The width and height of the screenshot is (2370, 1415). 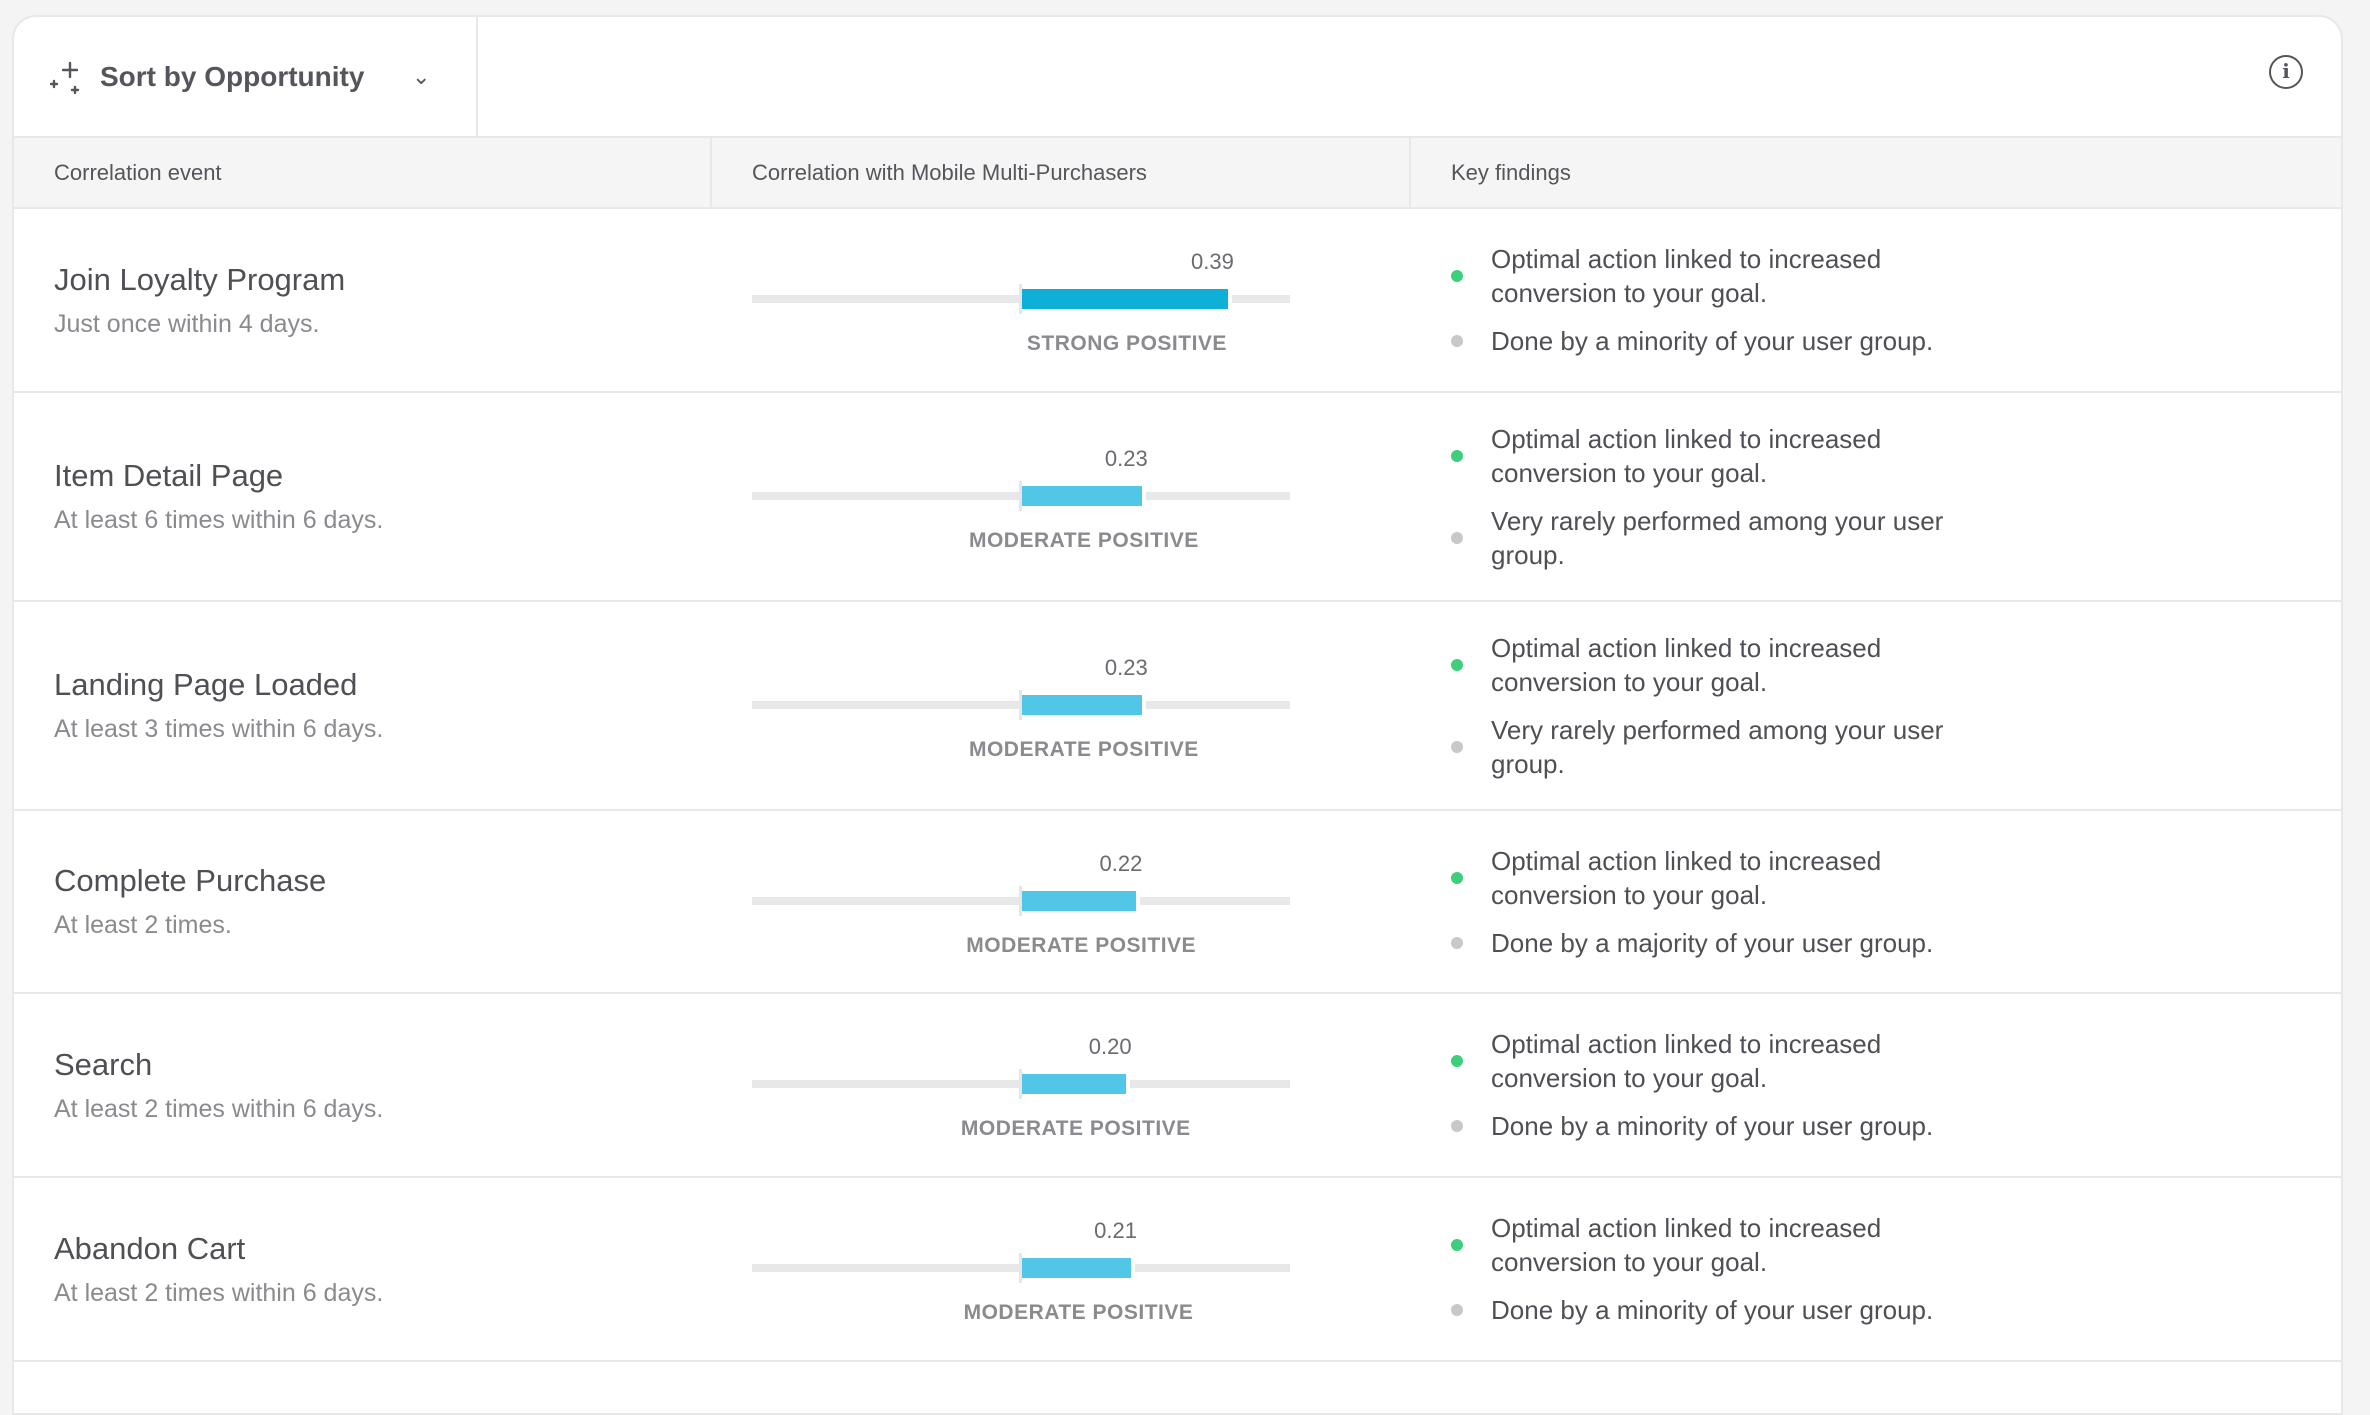 What do you see at coordinates (1110, 1046) in the screenshot?
I see `correlation-value: 0.20` at bounding box center [1110, 1046].